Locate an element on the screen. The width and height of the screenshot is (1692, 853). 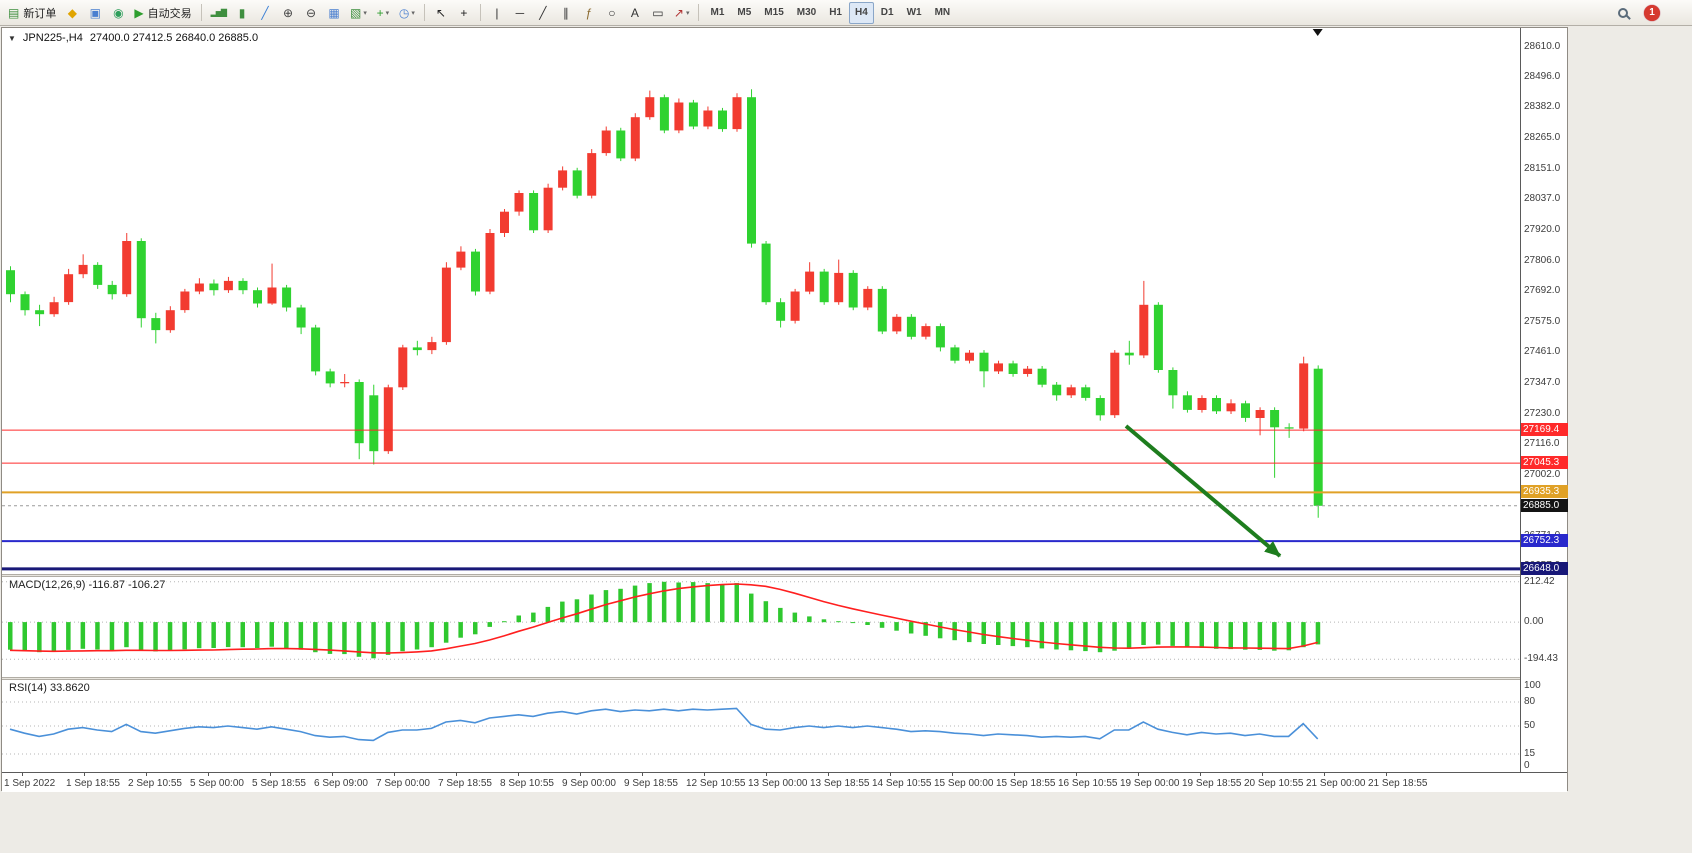
indicators-button: + ▾ is located at coordinates (383, 13).